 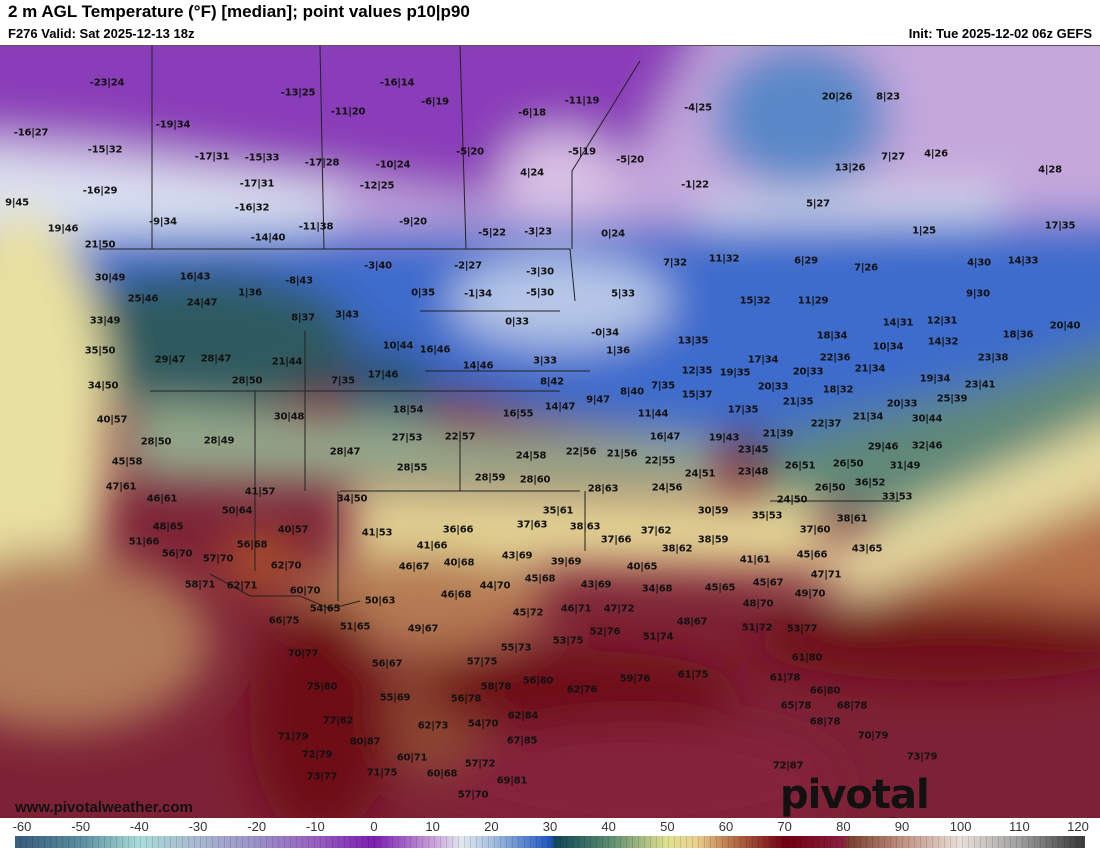 I want to click on point-value: 18|34, so click(x=832, y=336).